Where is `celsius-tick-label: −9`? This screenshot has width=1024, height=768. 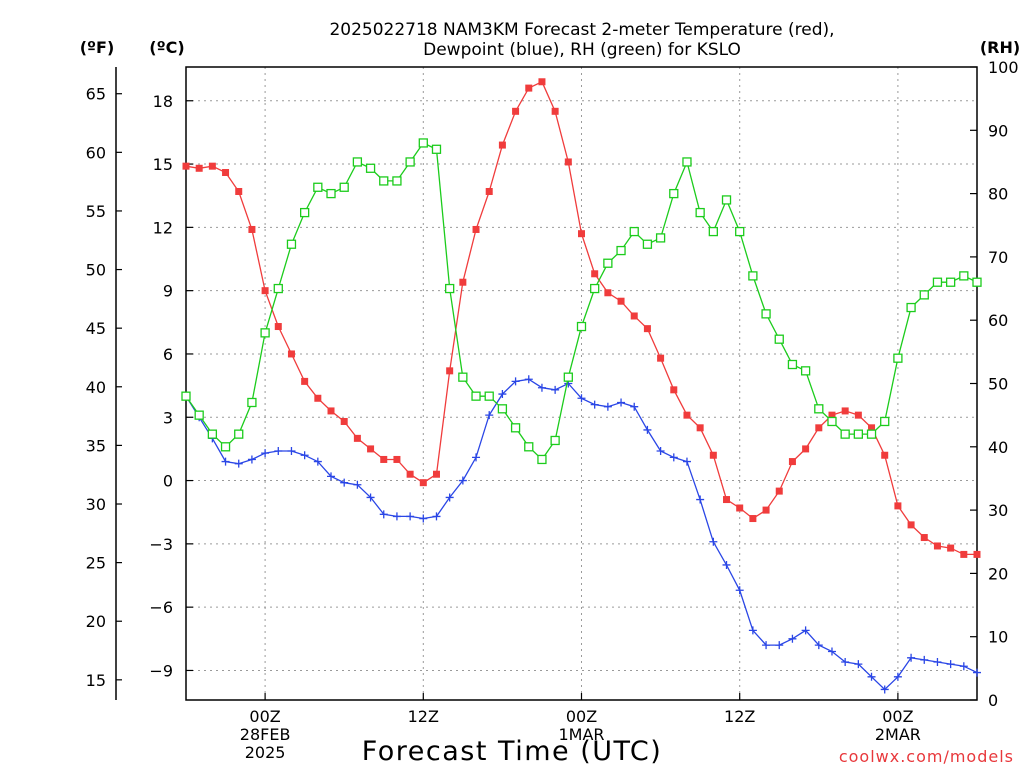 celsius-tick-label: −9 is located at coordinates (161, 670).